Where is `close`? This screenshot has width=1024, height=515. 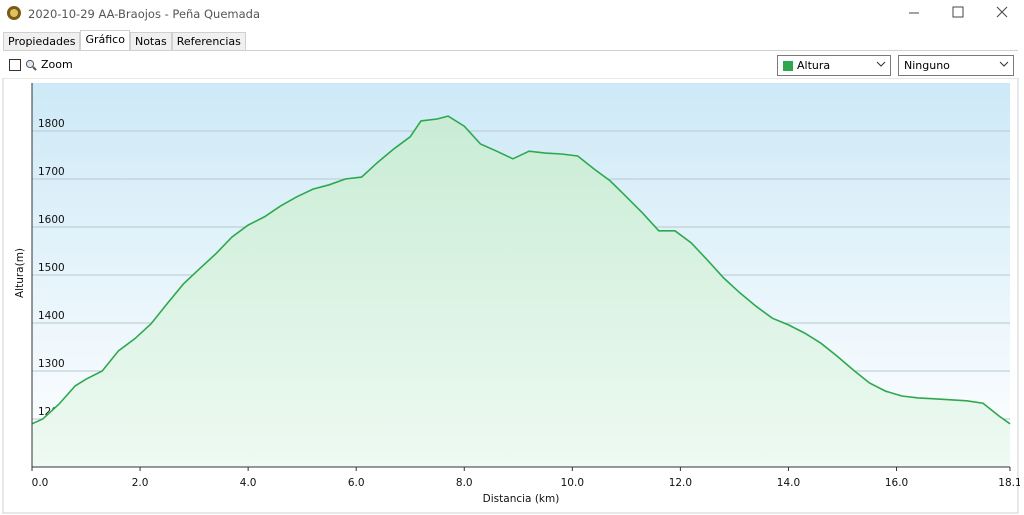 close is located at coordinates (1002, 12).